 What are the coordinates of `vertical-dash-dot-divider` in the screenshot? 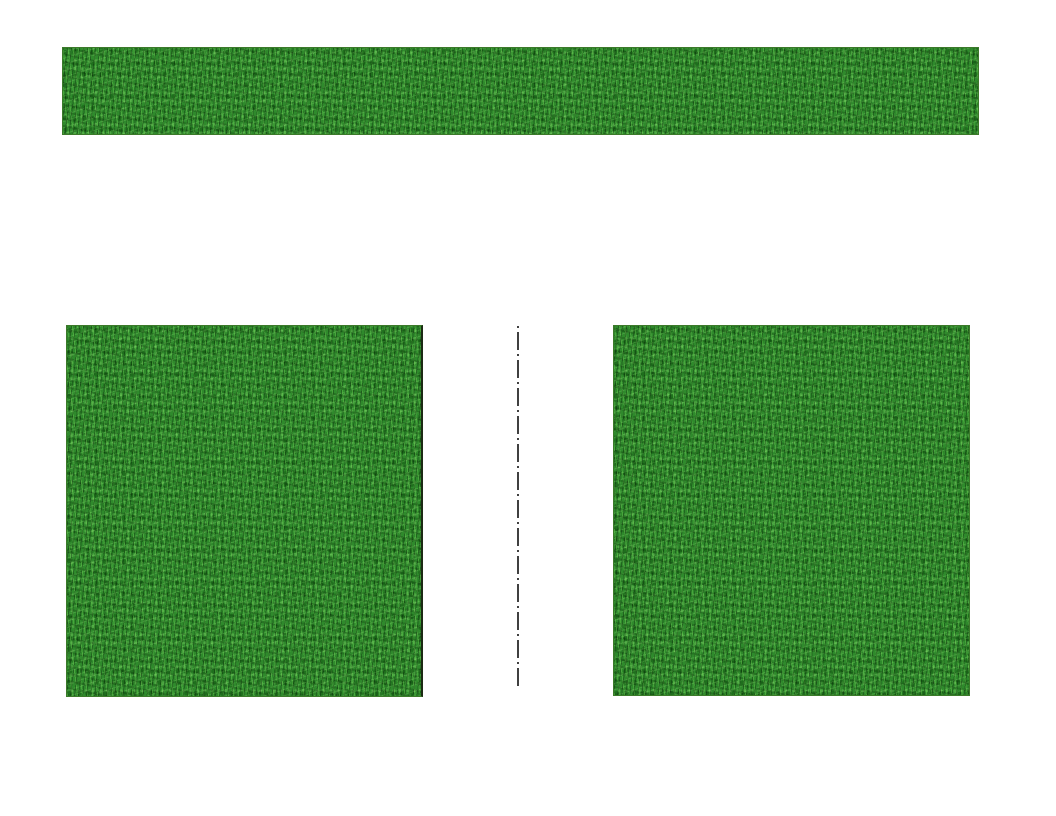 It's located at (518, 506).